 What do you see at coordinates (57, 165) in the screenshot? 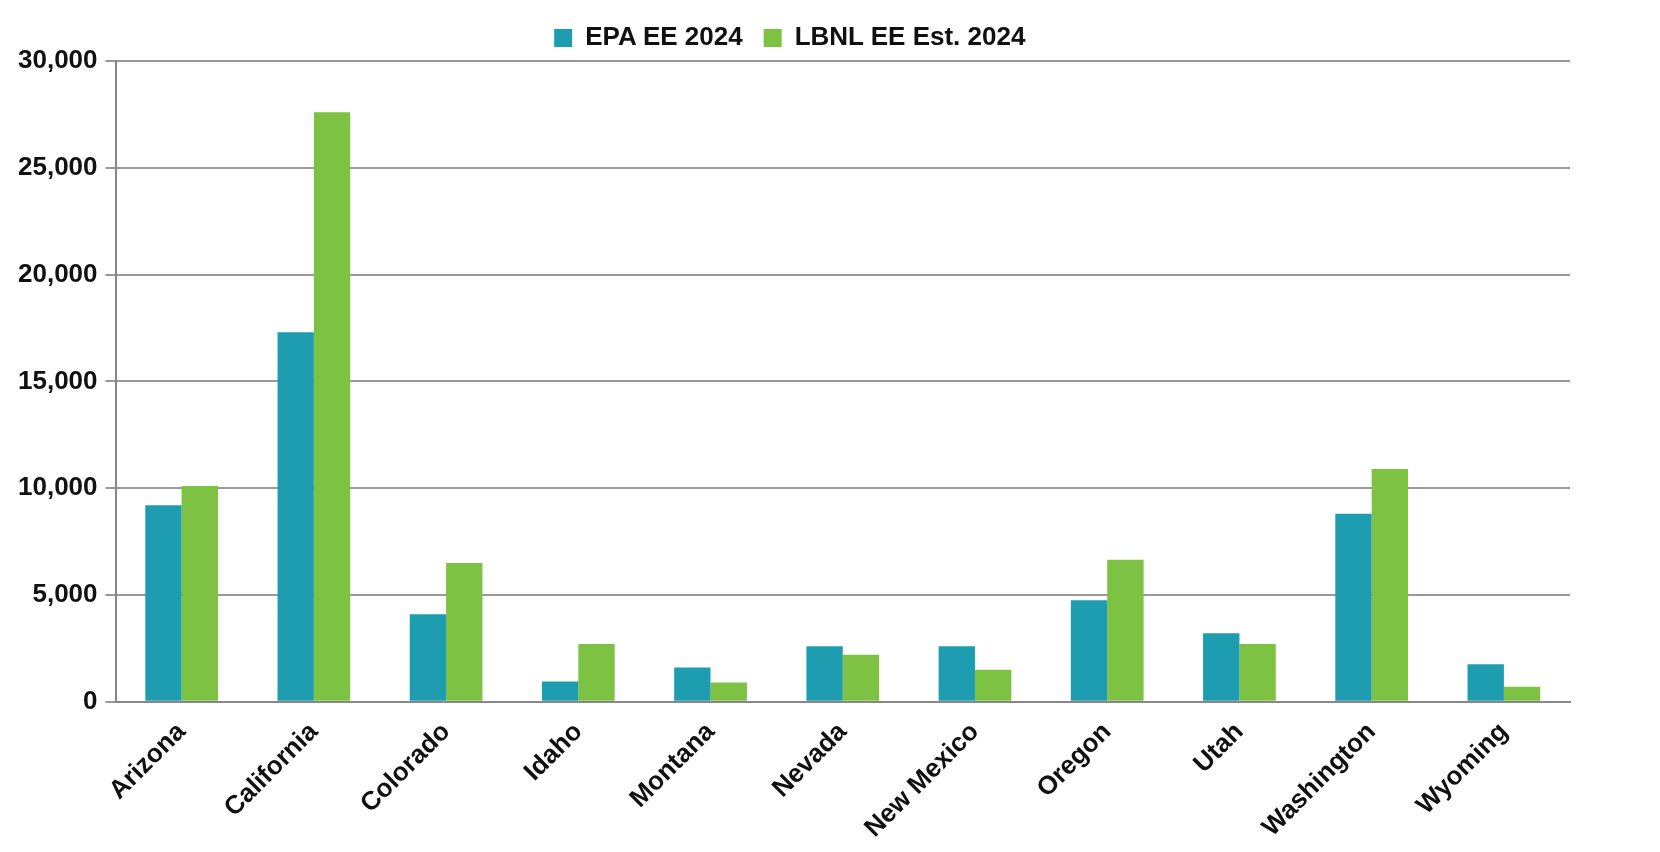
I see `y-tick-label: 25,000` at bounding box center [57, 165].